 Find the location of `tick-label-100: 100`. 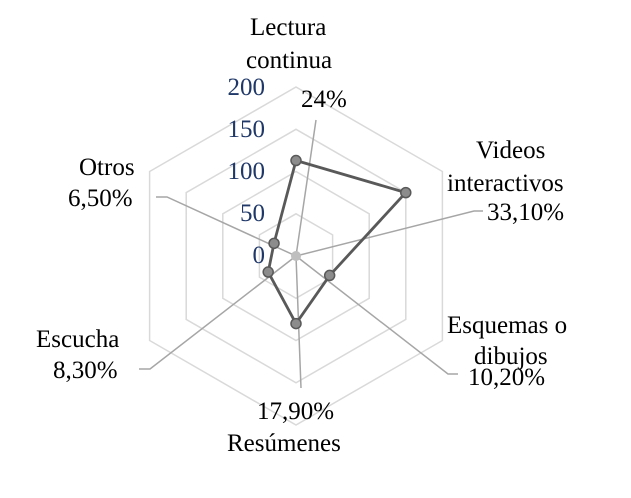

tick-label-100: 100 is located at coordinates (246, 171).